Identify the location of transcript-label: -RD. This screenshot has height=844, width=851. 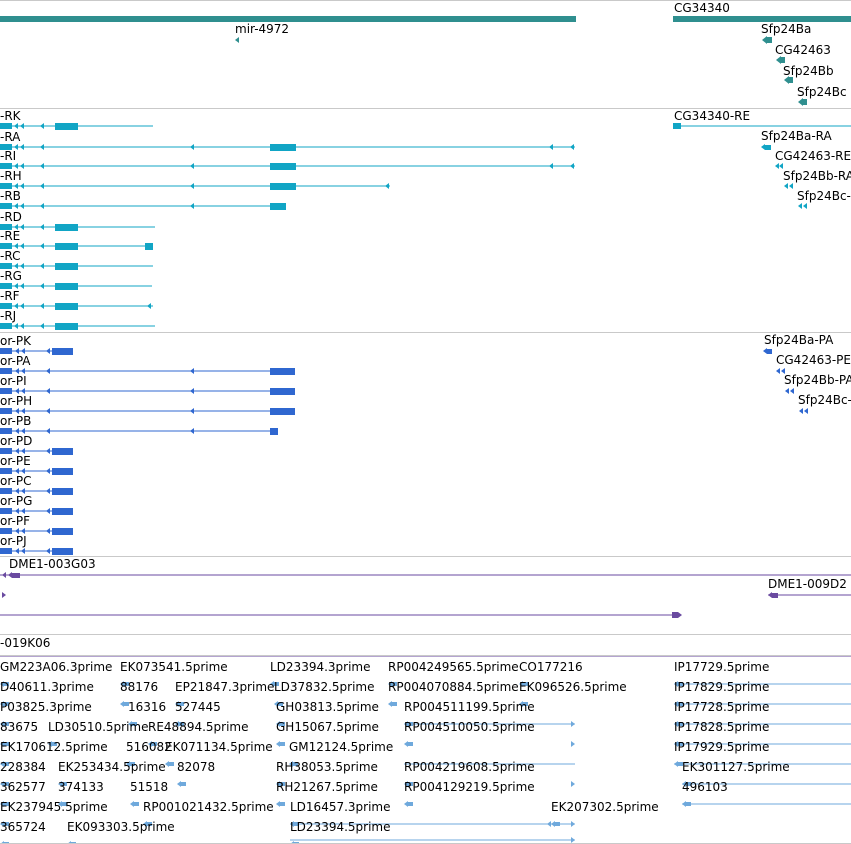
(11, 217).